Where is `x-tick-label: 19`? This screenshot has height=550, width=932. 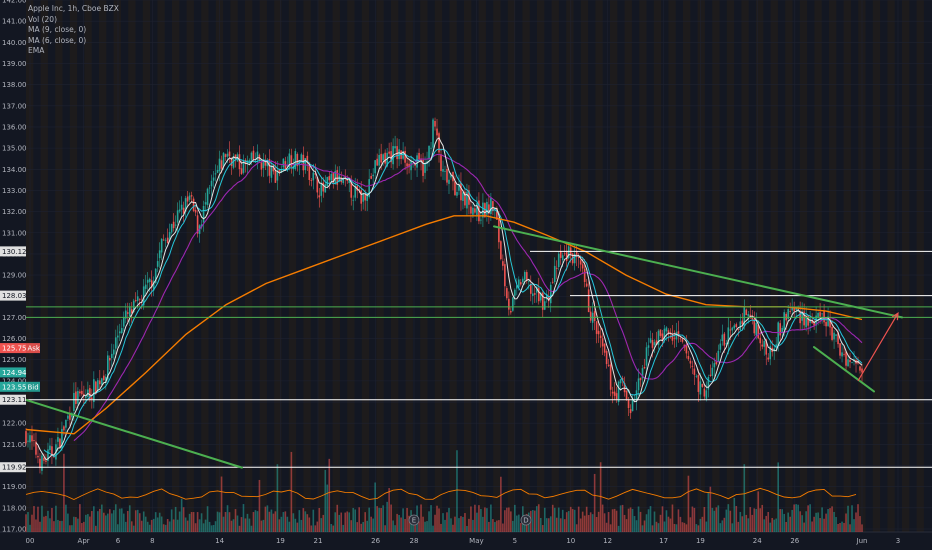 x-tick-label: 19 is located at coordinates (280, 541).